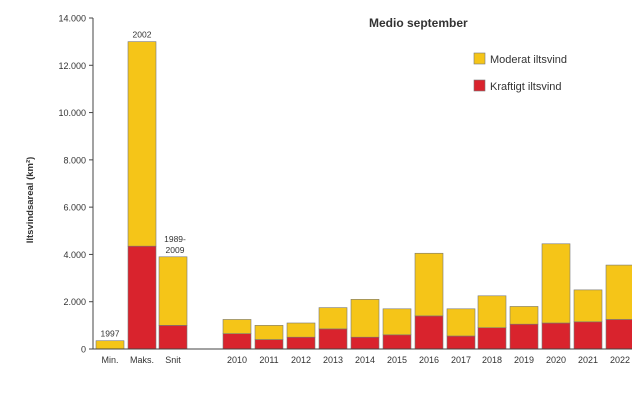 This screenshot has width=632, height=393. What do you see at coordinates (142, 35) in the screenshot?
I see `bar-annotation: 2002` at bounding box center [142, 35].